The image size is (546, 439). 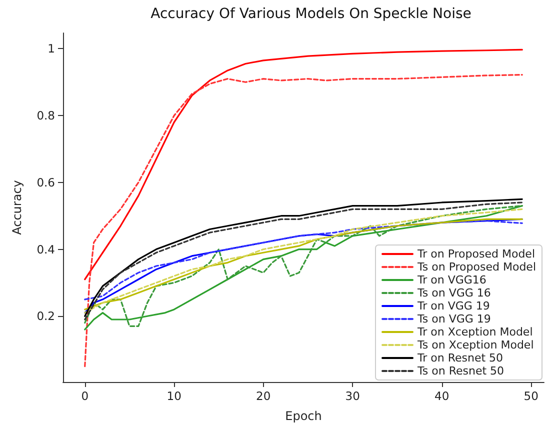 What do you see at coordinates (352, 396) in the screenshot?
I see `x-tick-label: 30` at bounding box center [352, 396].